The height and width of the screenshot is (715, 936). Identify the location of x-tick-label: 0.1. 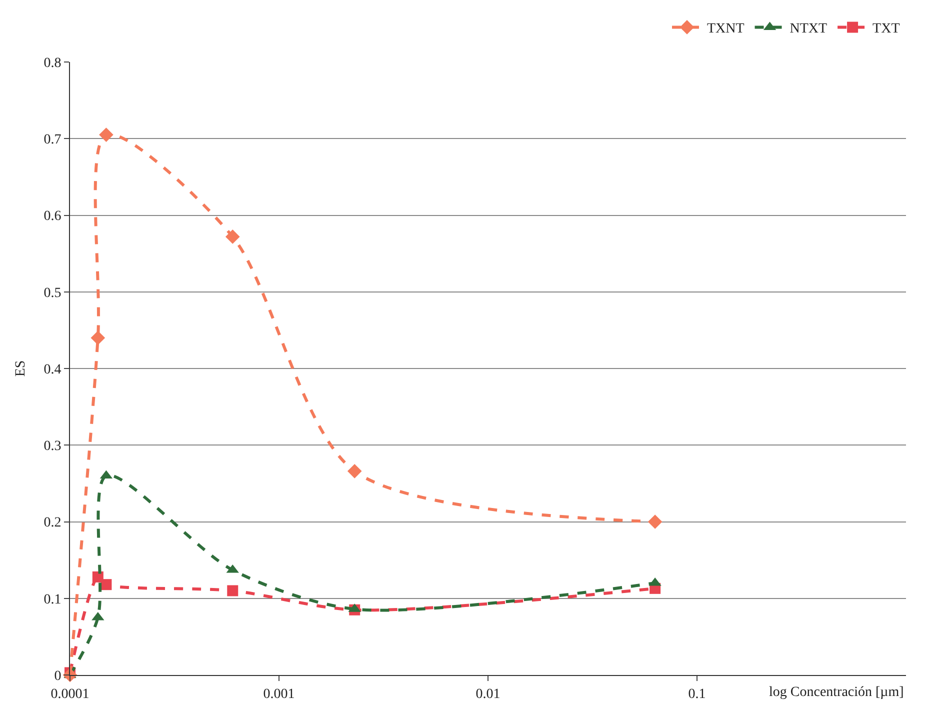
(697, 694).